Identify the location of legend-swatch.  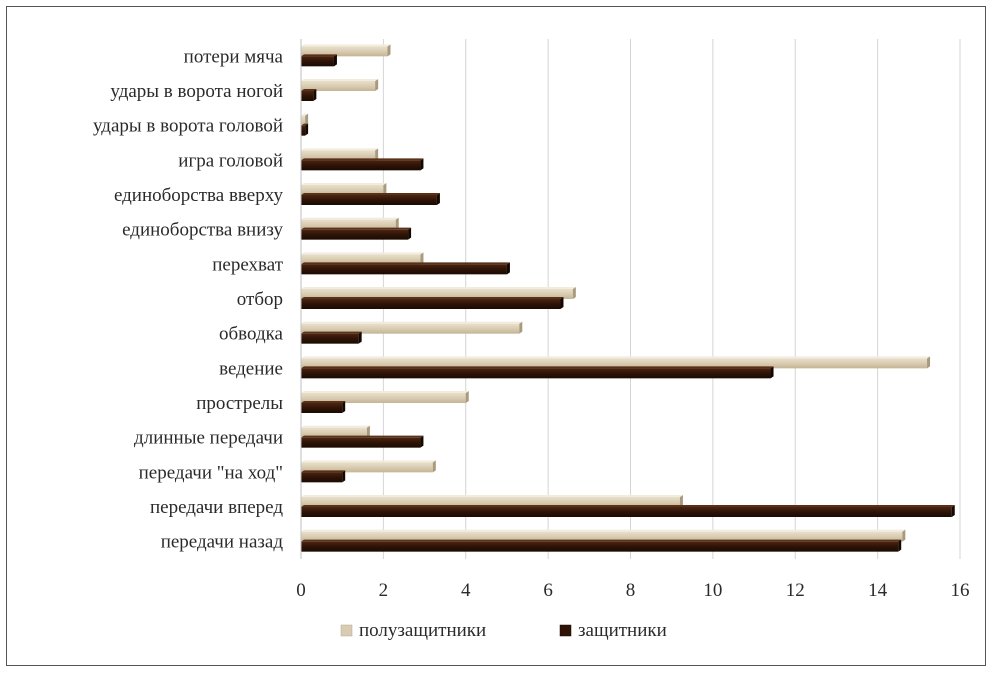
(565, 630).